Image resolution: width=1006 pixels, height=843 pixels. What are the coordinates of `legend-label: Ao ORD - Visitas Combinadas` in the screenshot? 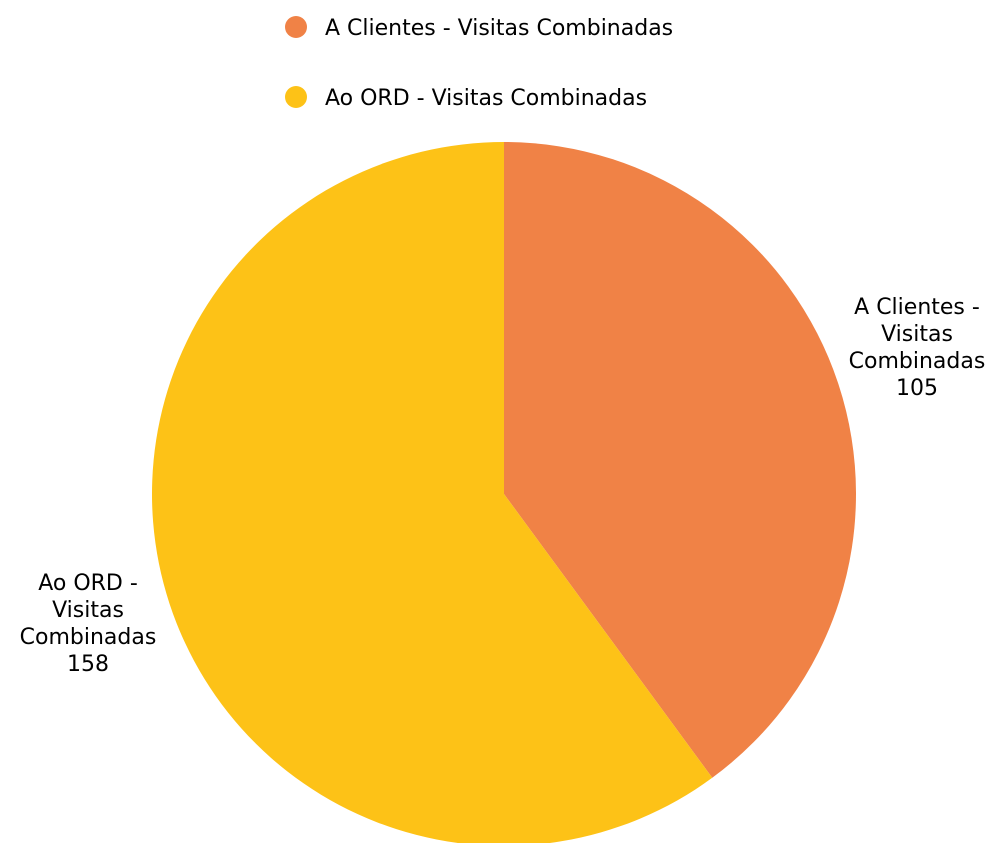 It's located at (486, 98).